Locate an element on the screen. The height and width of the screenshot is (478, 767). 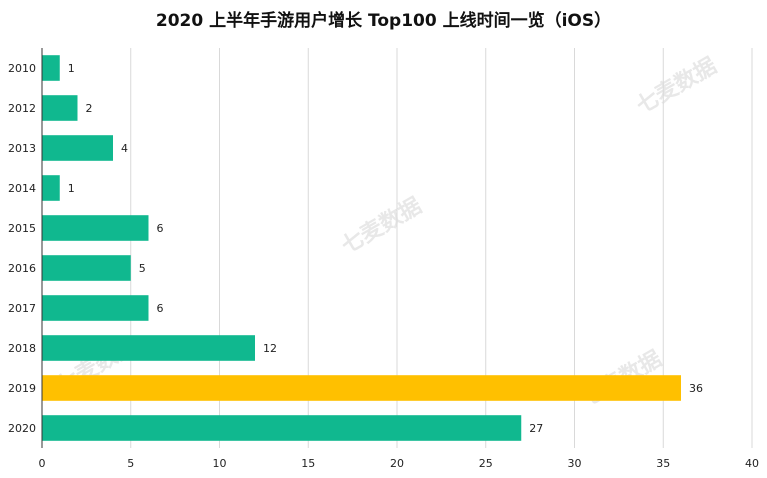
y-tick-label: 2014 is located at coordinates (22, 188).